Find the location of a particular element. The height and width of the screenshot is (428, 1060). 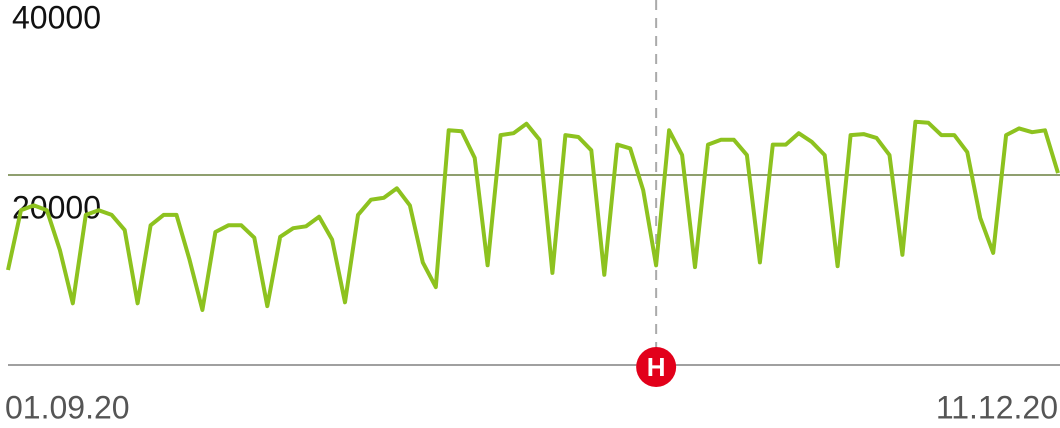

event-label: H is located at coordinates (656, 367).